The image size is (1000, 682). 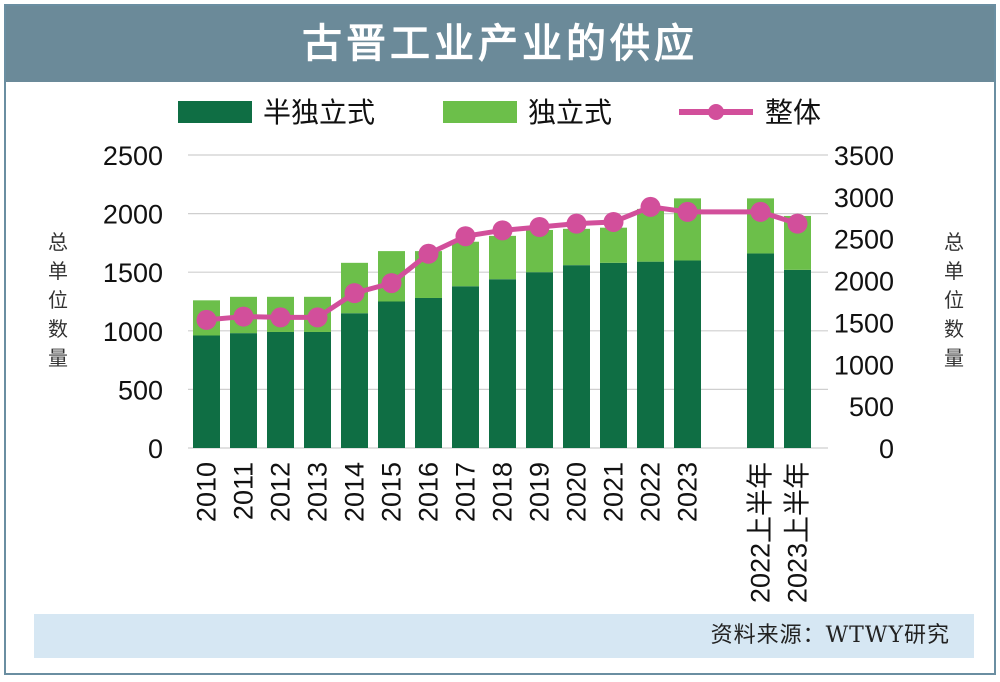 What do you see at coordinates (761, 532) in the screenshot?
I see `x-tick-label: 2022上半年` at bounding box center [761, 532].